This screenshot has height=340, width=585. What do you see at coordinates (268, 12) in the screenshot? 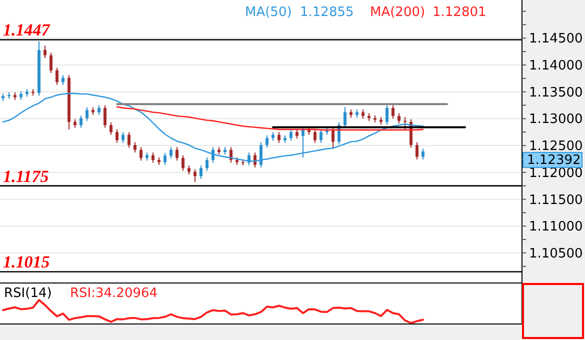
I see `text: MA(50)` at bounding box center [268, 12].